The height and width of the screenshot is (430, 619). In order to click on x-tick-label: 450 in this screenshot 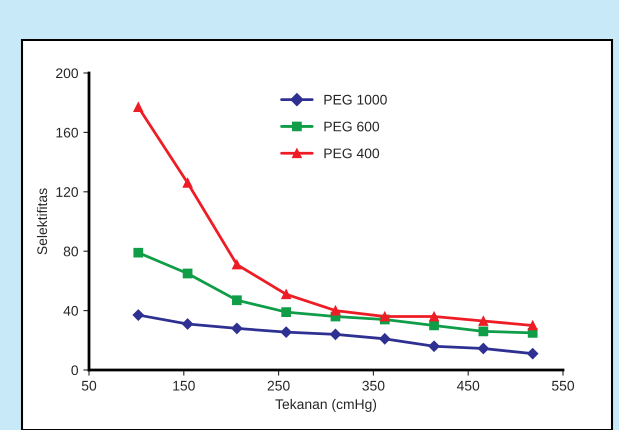, I will do `click(468, 385)`.